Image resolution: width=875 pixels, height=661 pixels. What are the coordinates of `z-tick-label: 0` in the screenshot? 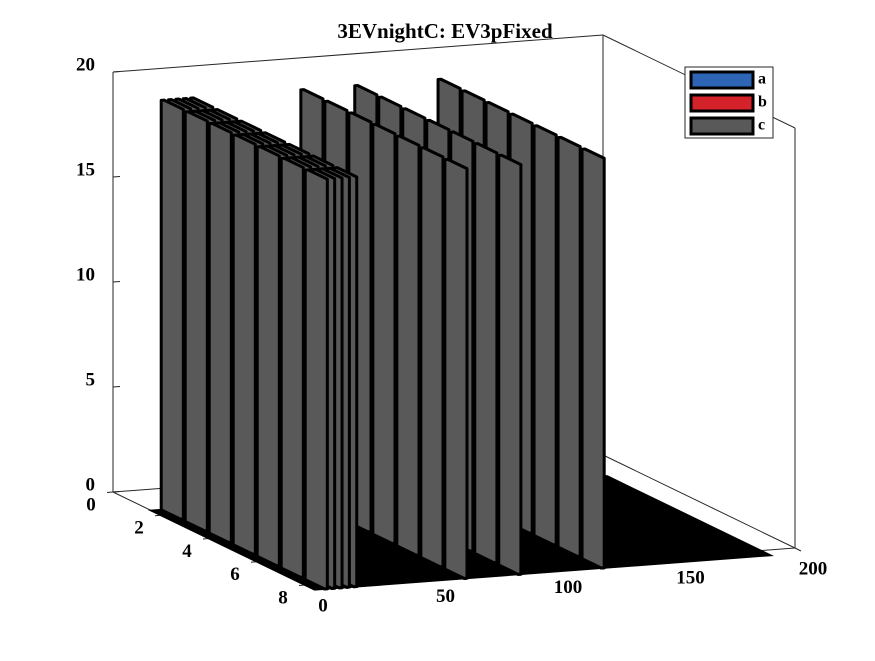 It's located at (91, 484).